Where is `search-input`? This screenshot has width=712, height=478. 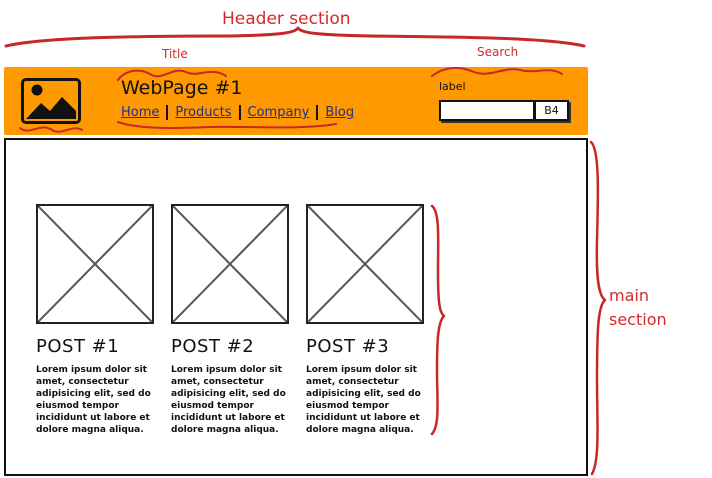
search-input is located at coordinates (487, 110).